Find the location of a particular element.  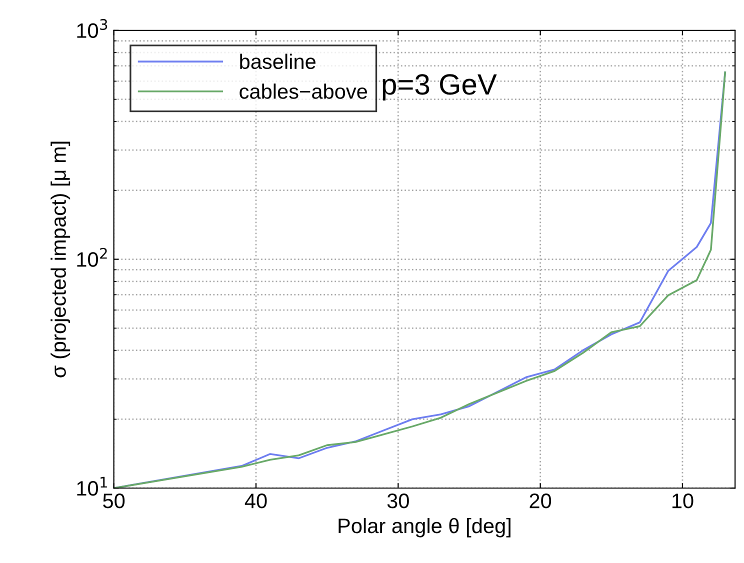

x-tick-label: 40 is located at coordinates (255, 501).